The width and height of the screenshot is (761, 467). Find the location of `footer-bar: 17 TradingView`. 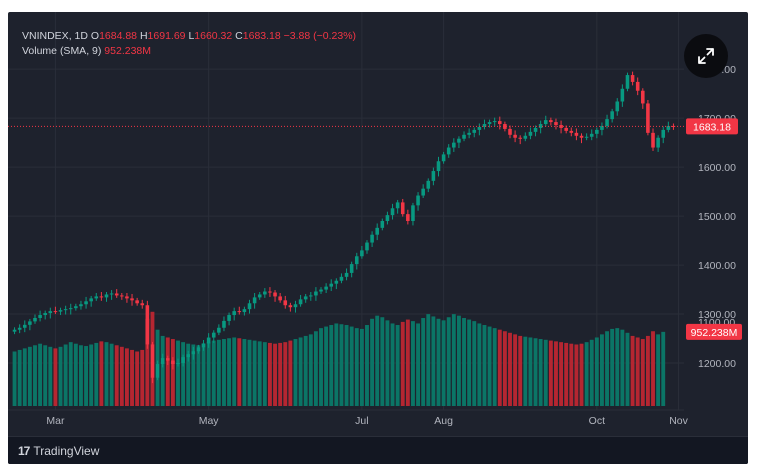

footer-bar: 17 TradingView is located at coordinates (378, 450).